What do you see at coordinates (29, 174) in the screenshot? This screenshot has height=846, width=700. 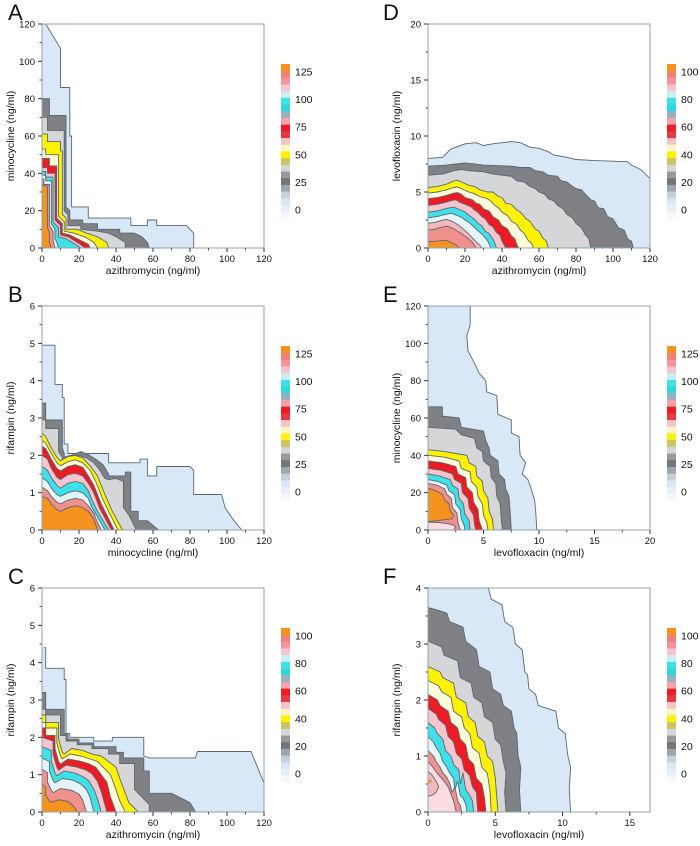 I see `y-tick-label: 40` at bounding box center [29, 174].